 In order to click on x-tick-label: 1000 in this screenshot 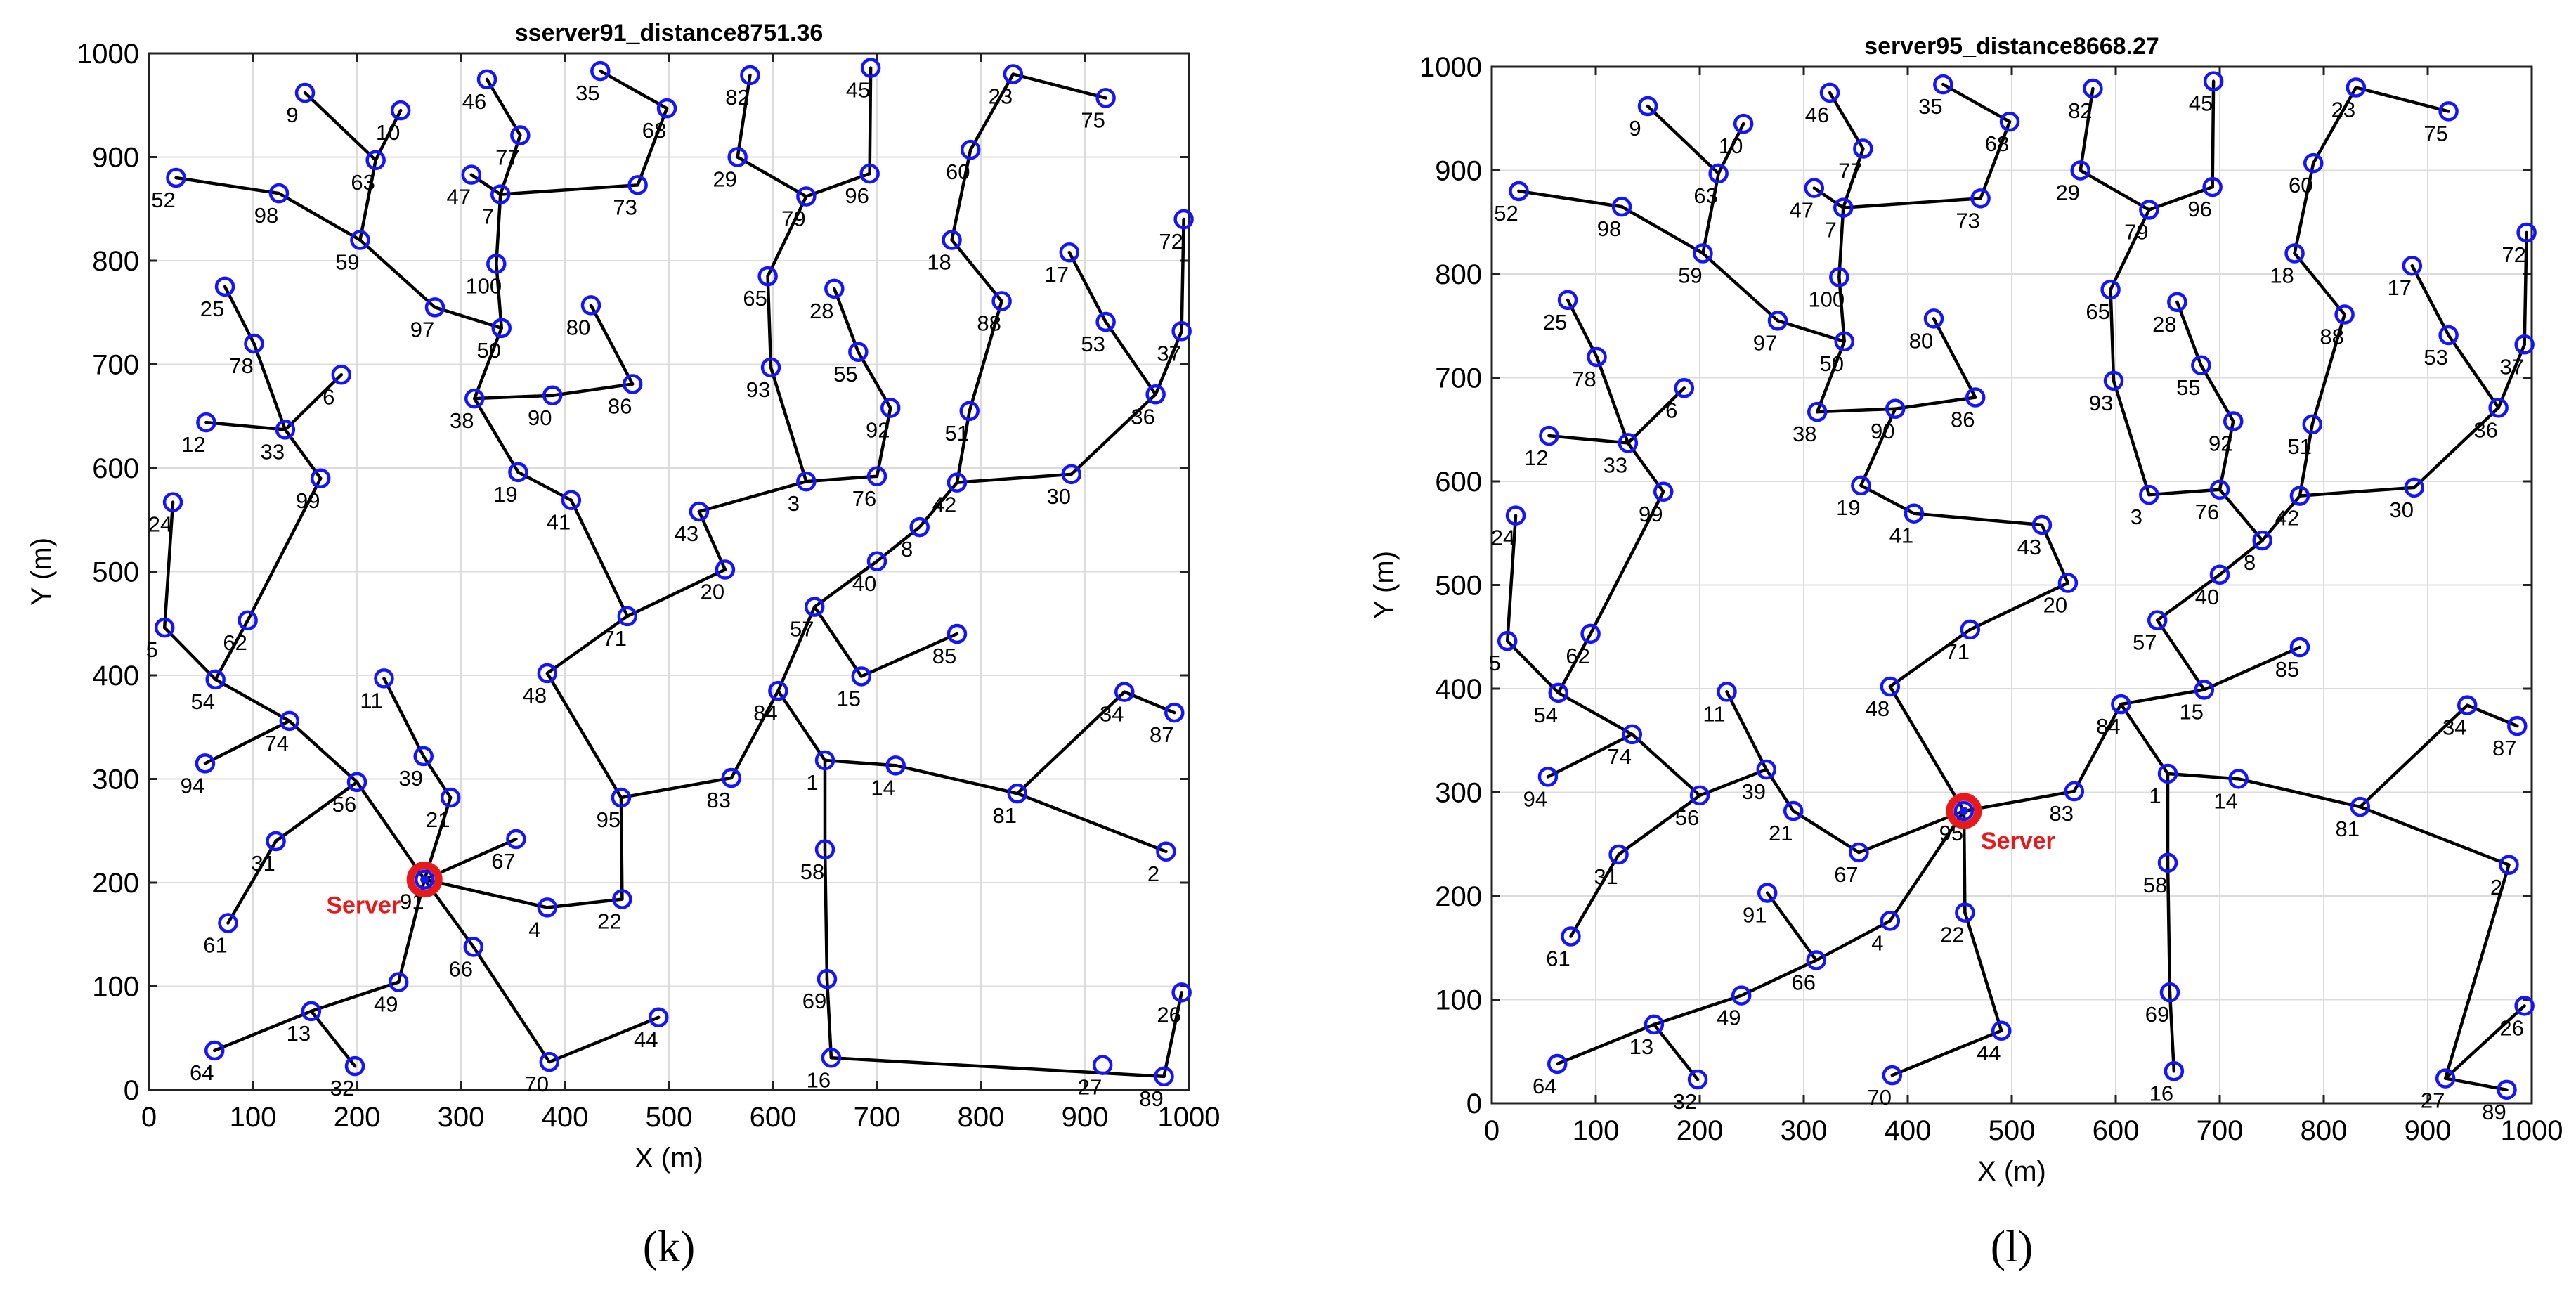, I will do `click(2532, 1130)`.